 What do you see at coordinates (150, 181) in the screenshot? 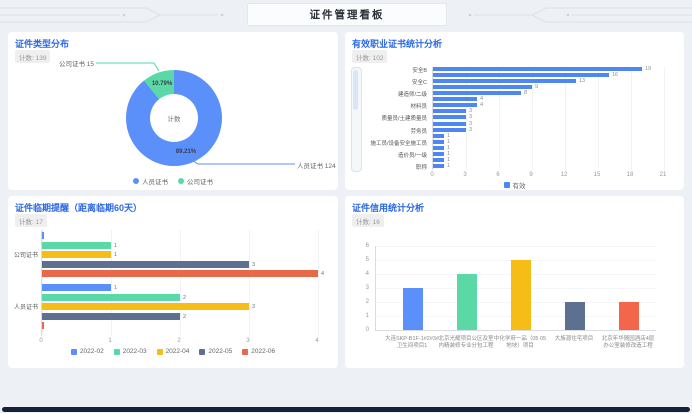
I see `legend-item: 人员证书` at bounding box center [150, 181].